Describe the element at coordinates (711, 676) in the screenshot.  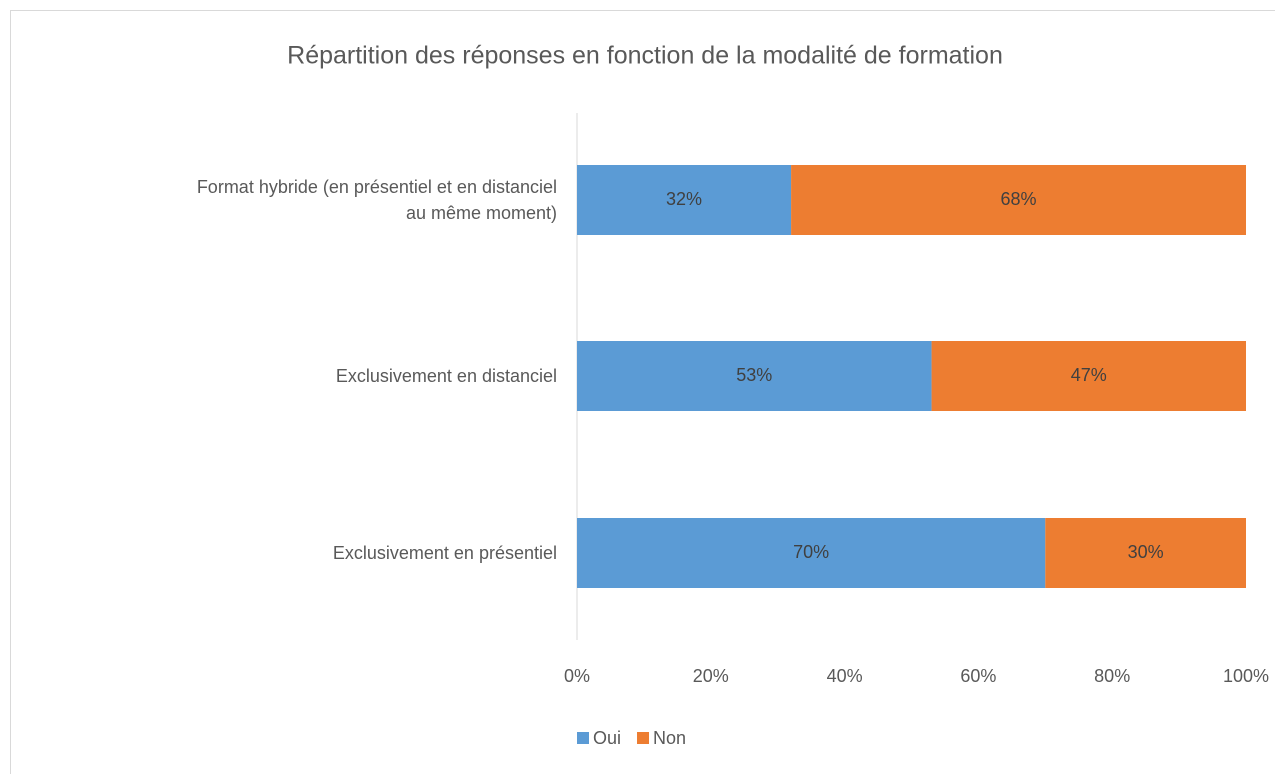
I see `x-tick-label: 20%` at that location.